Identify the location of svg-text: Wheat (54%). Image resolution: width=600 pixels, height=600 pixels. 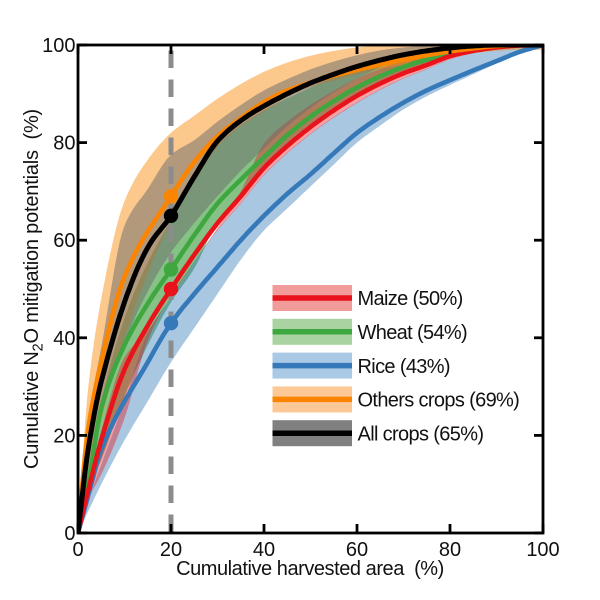
(413, 333).